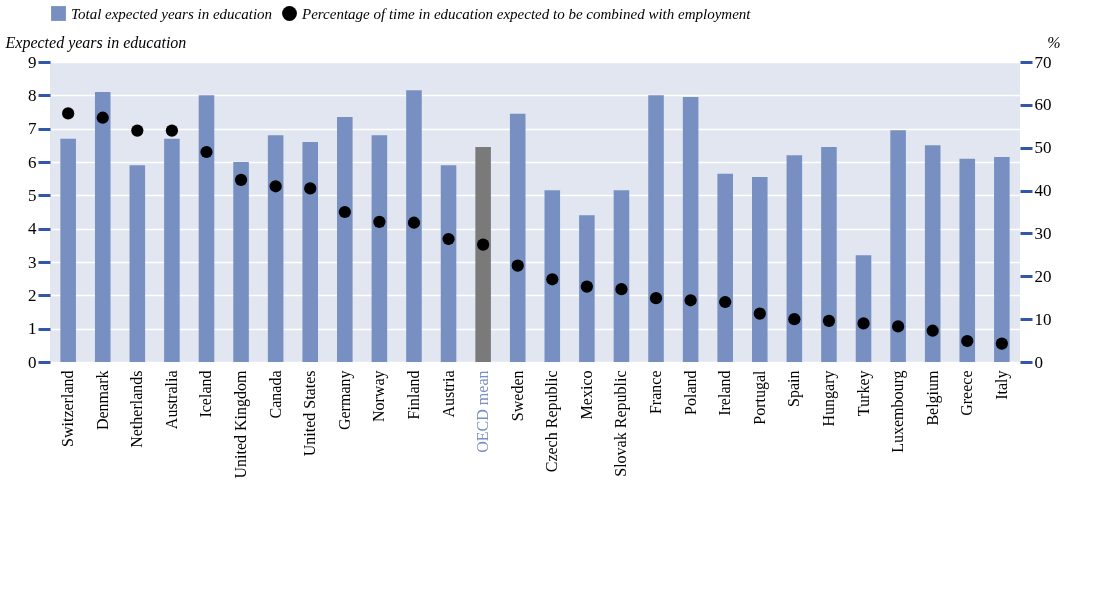  Describe the element at coordinates (379, 396) in the screenshot. I see `x-tick-label: Norway` at that location.